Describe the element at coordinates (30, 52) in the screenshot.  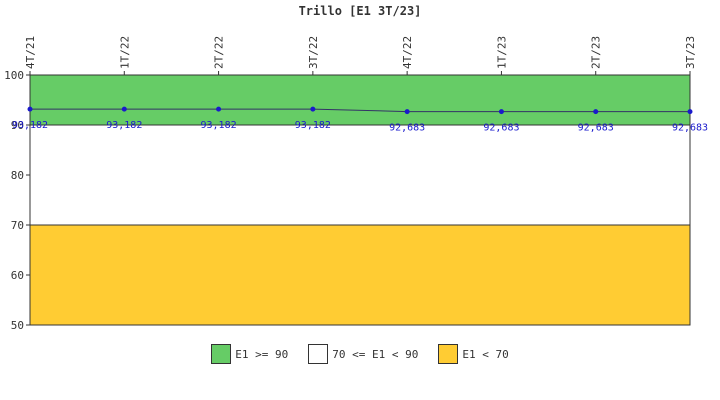
I see `x-tick-label-0: 4T/21` at that location.